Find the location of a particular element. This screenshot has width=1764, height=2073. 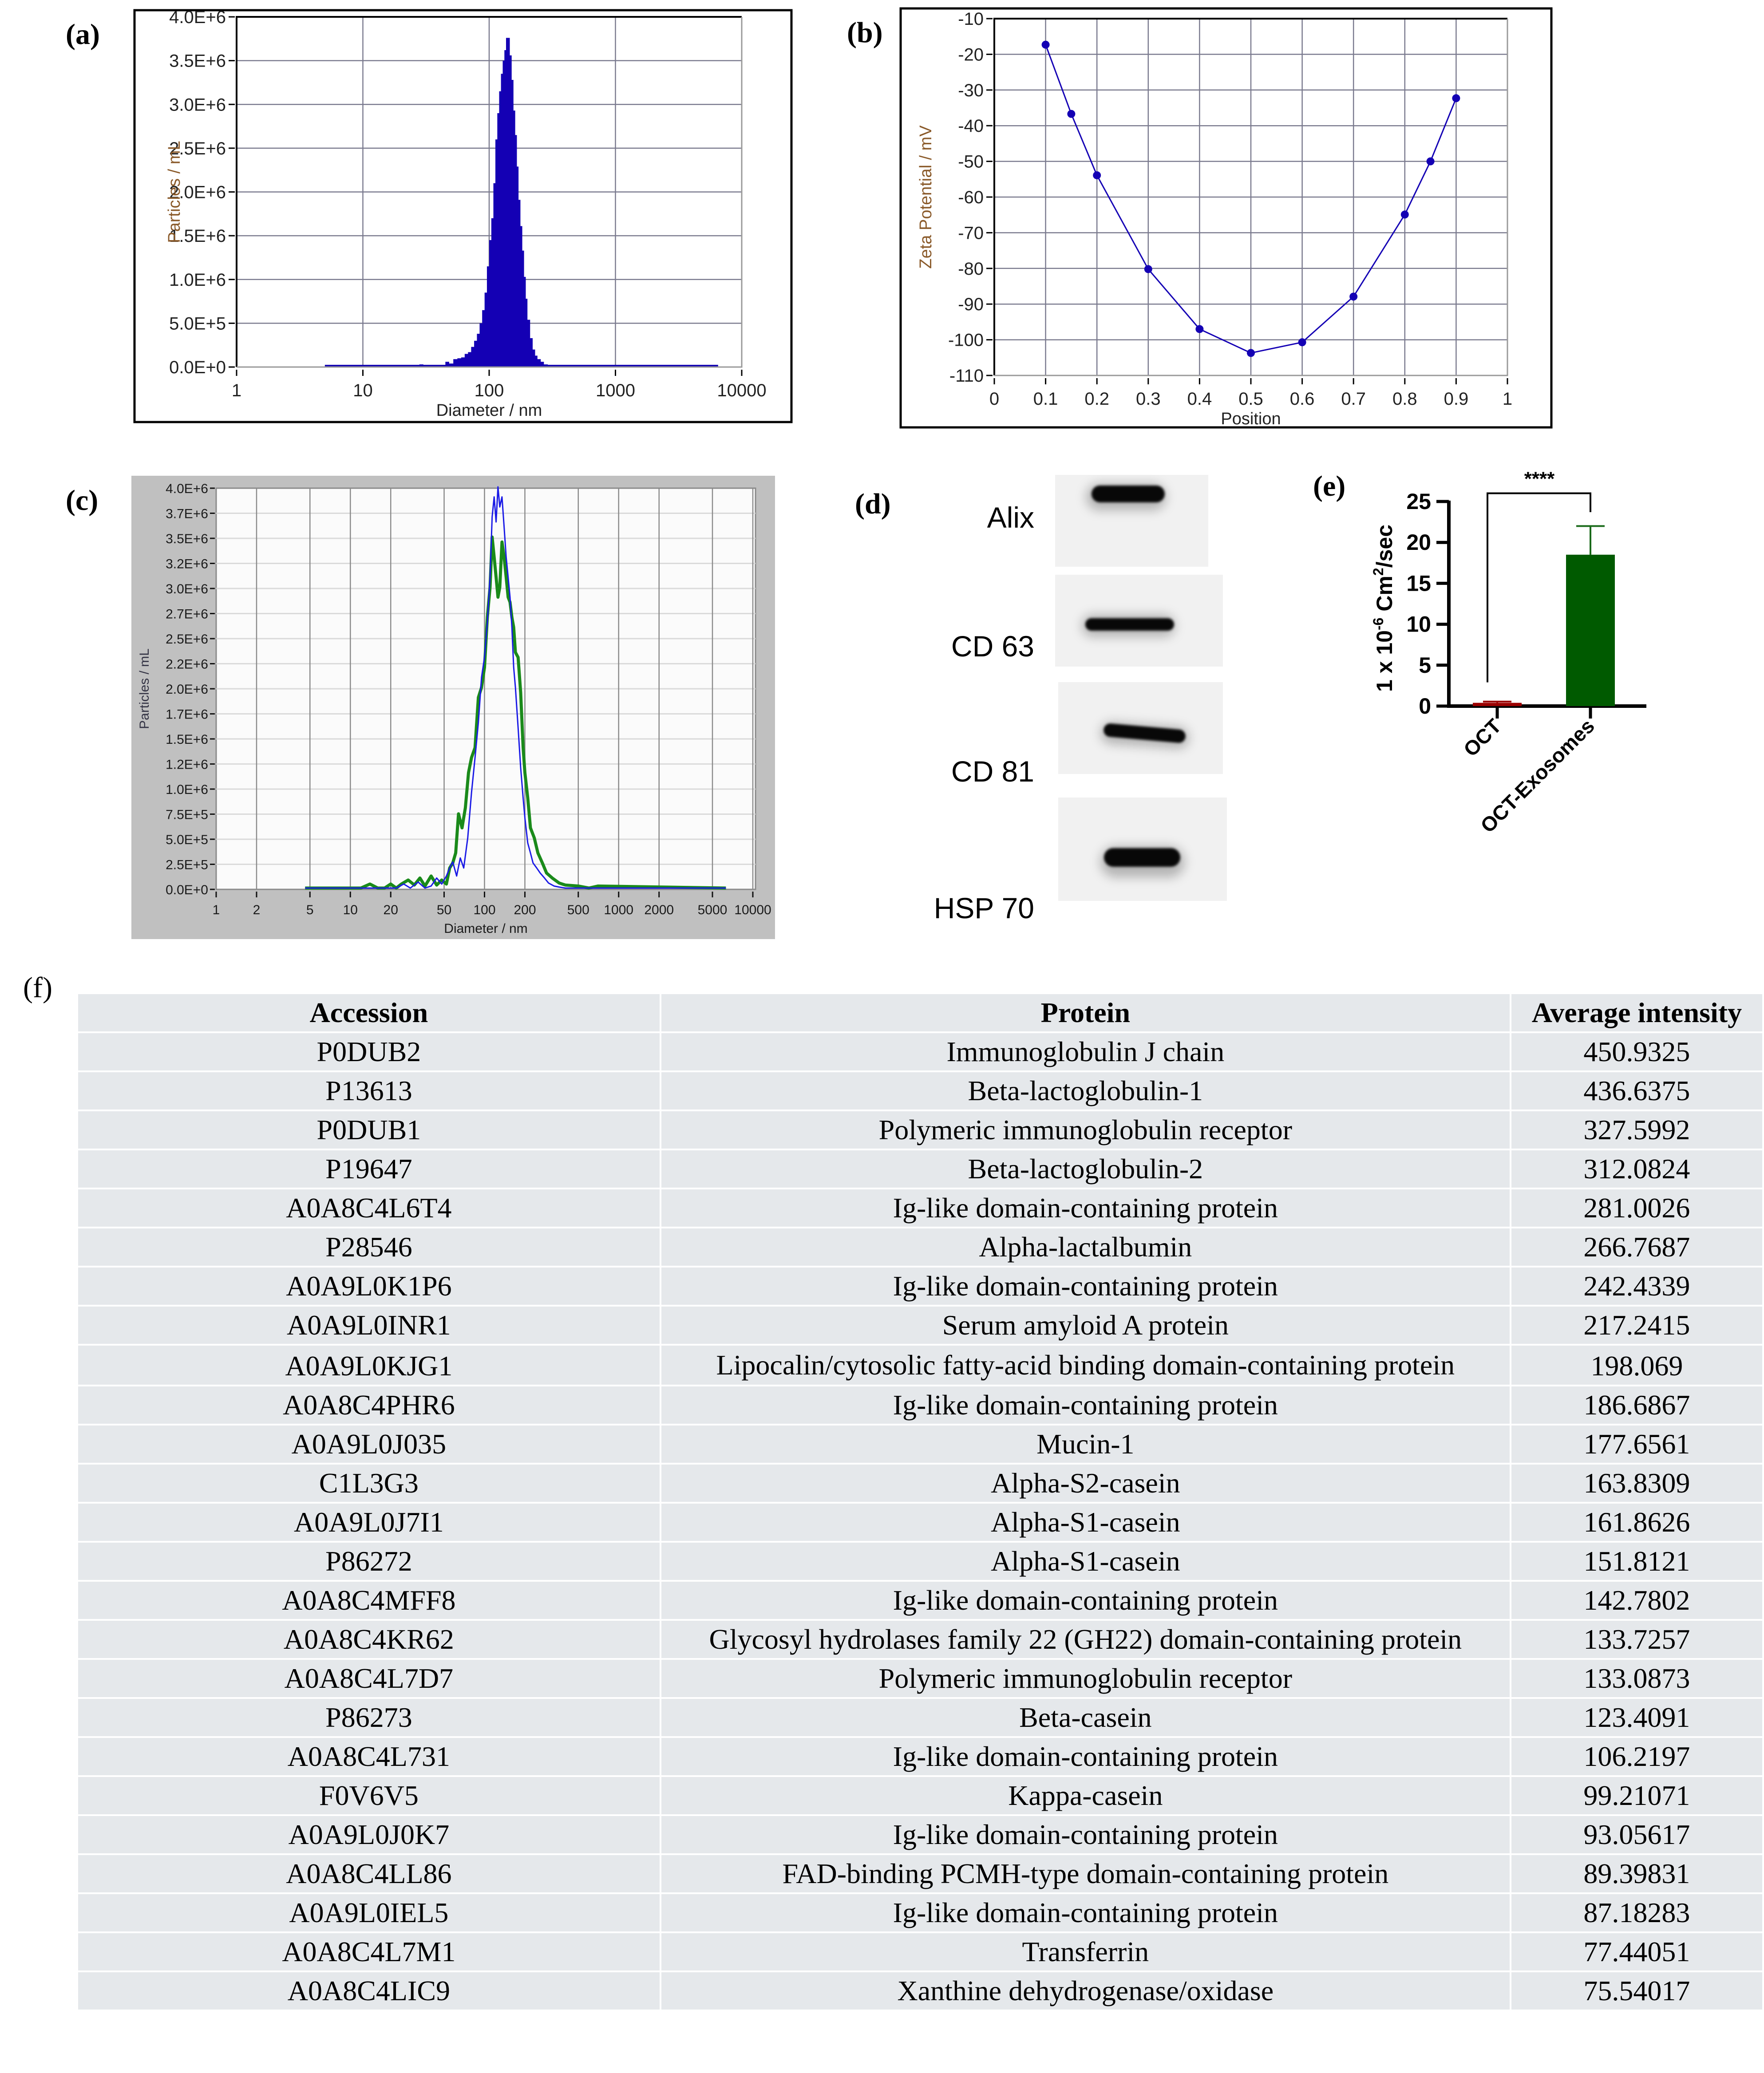

x-tick-label: 10 is located at coordinates (350, 910).